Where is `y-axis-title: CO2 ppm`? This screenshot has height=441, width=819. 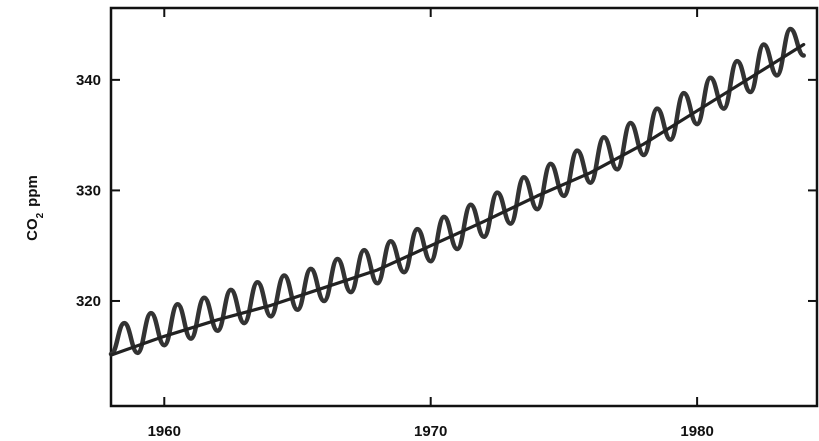
y-axis-title: CO2 ppm is located at coordinates (35, 208).